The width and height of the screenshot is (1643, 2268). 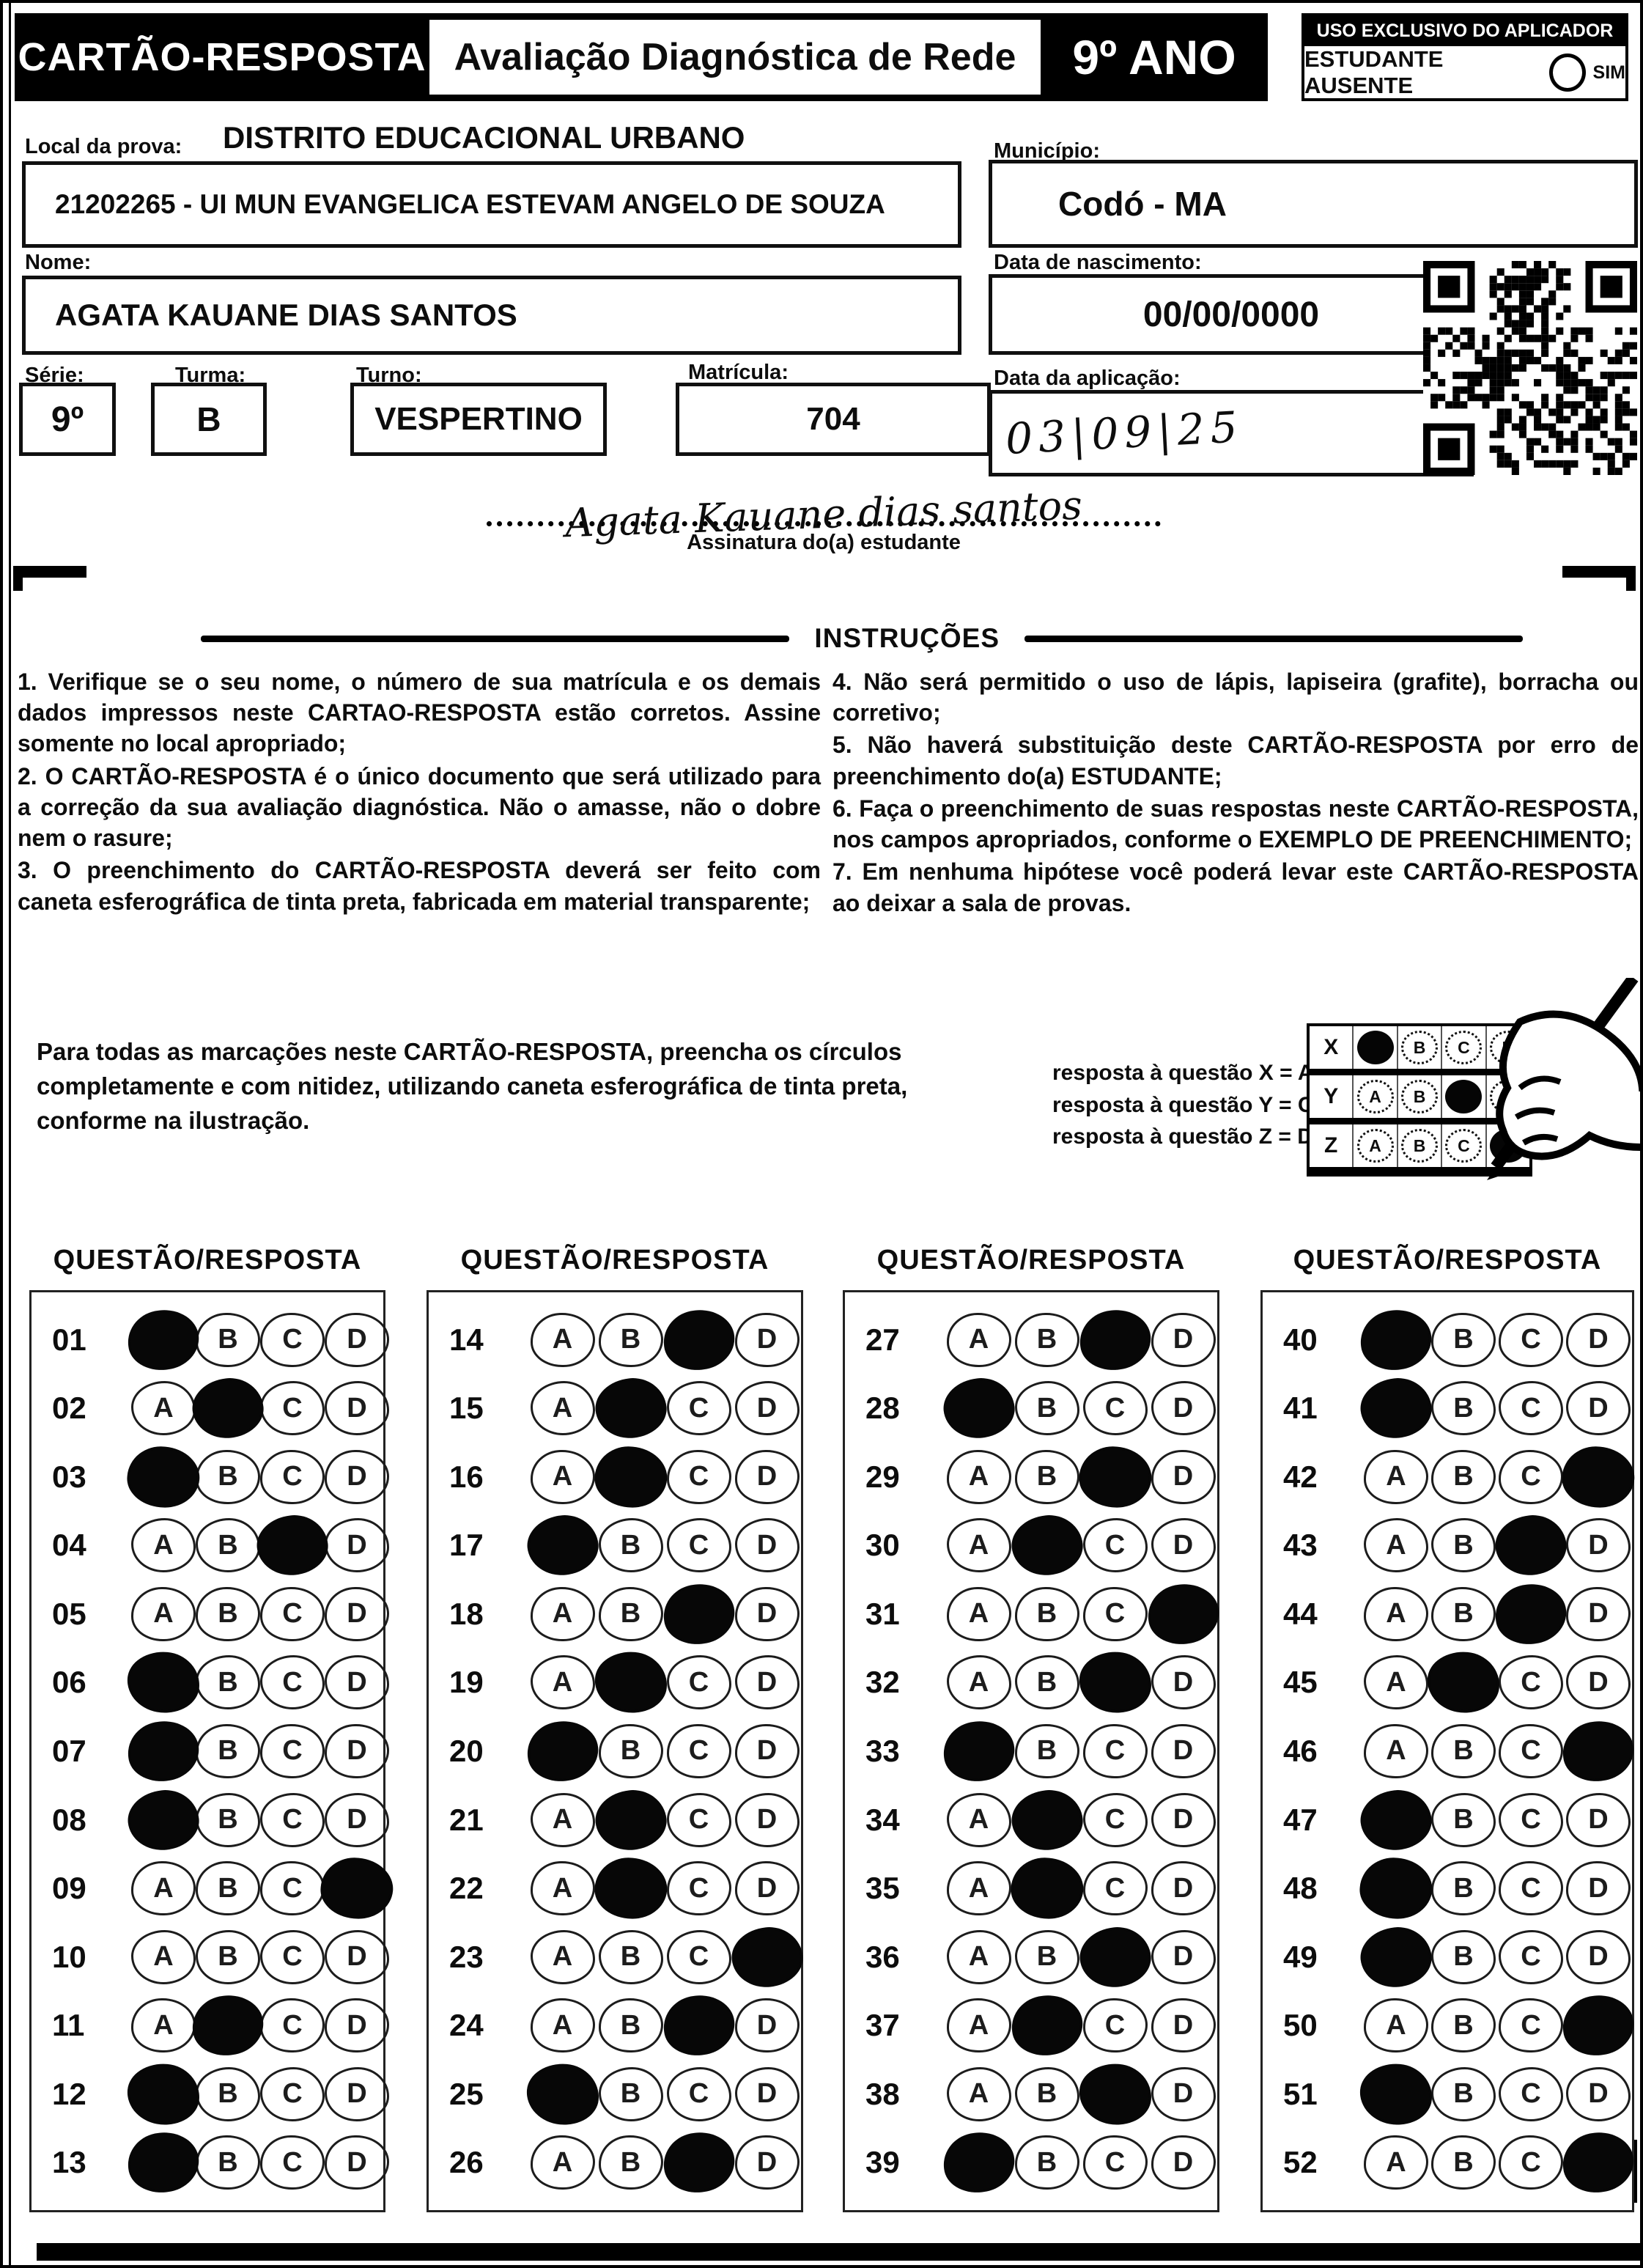 What do you see at coordinates (824, 523) in the screenshot?
I see `signature-line` at bounding box center [824, 523].